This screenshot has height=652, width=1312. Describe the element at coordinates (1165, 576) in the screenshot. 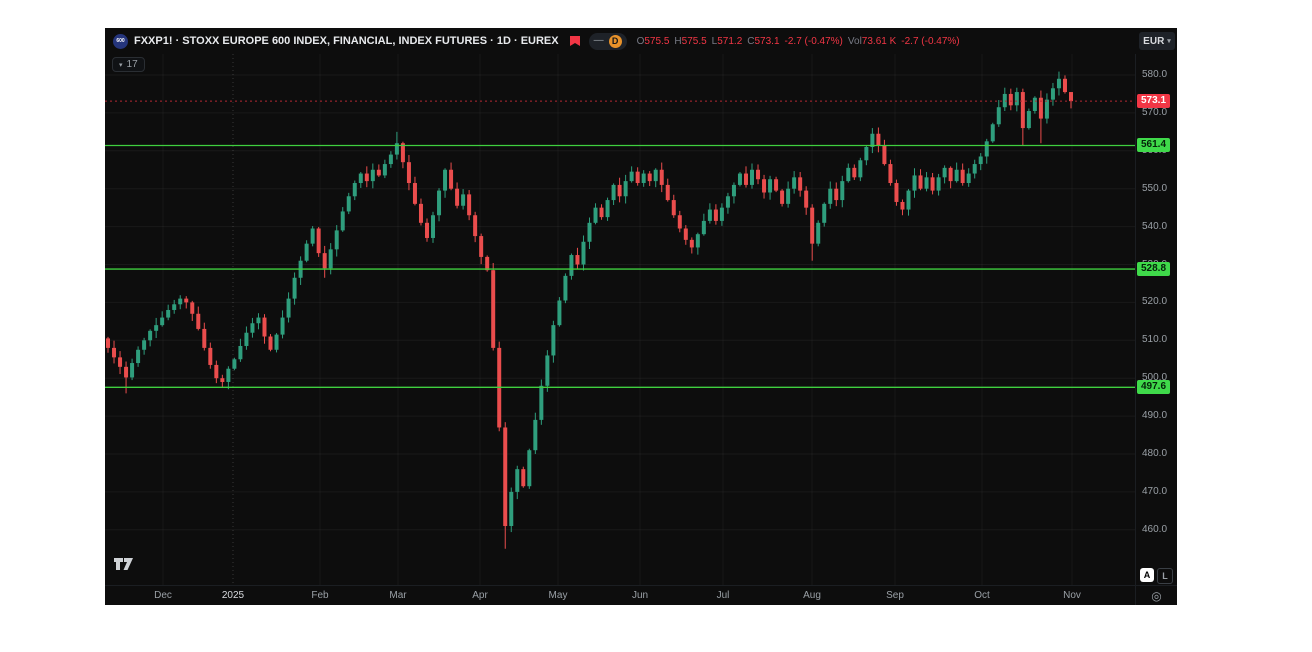

I see `log-scale-button: L` at that location.